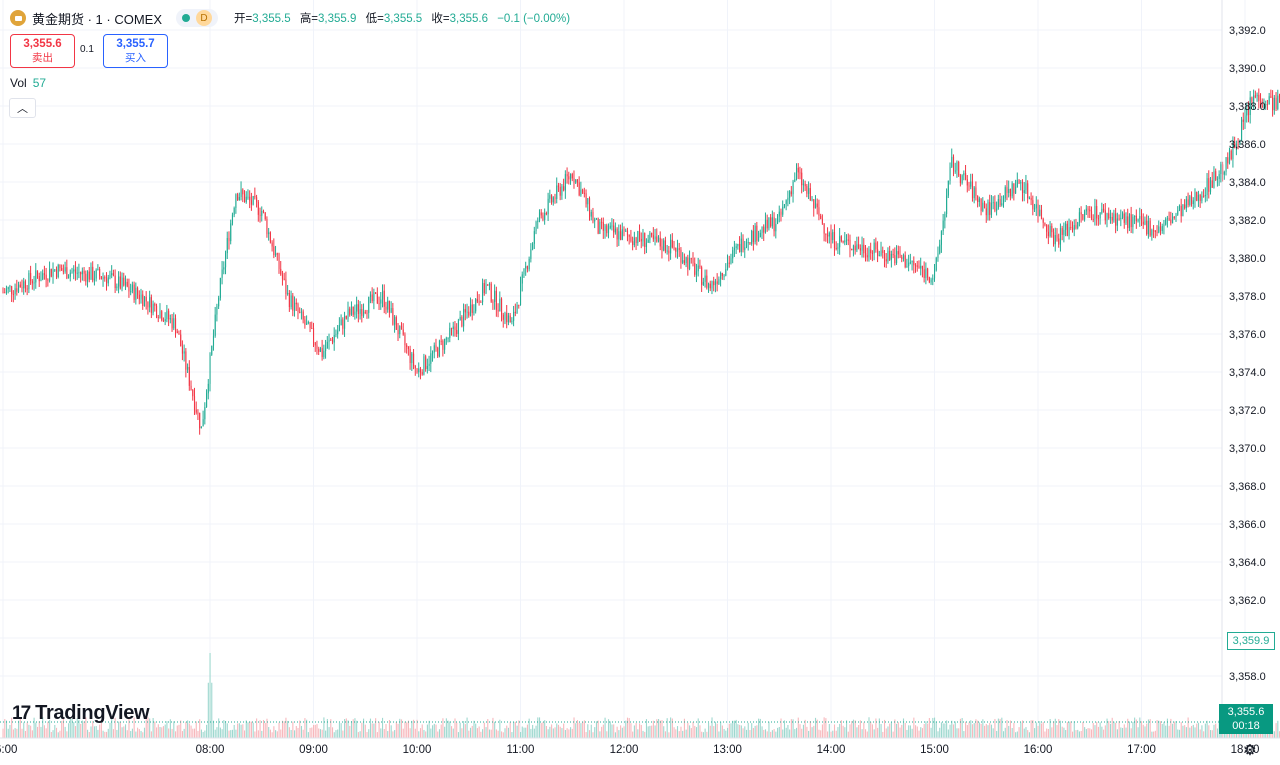  I want to click on collapse-legend-button: ︿, so click(22, 108).